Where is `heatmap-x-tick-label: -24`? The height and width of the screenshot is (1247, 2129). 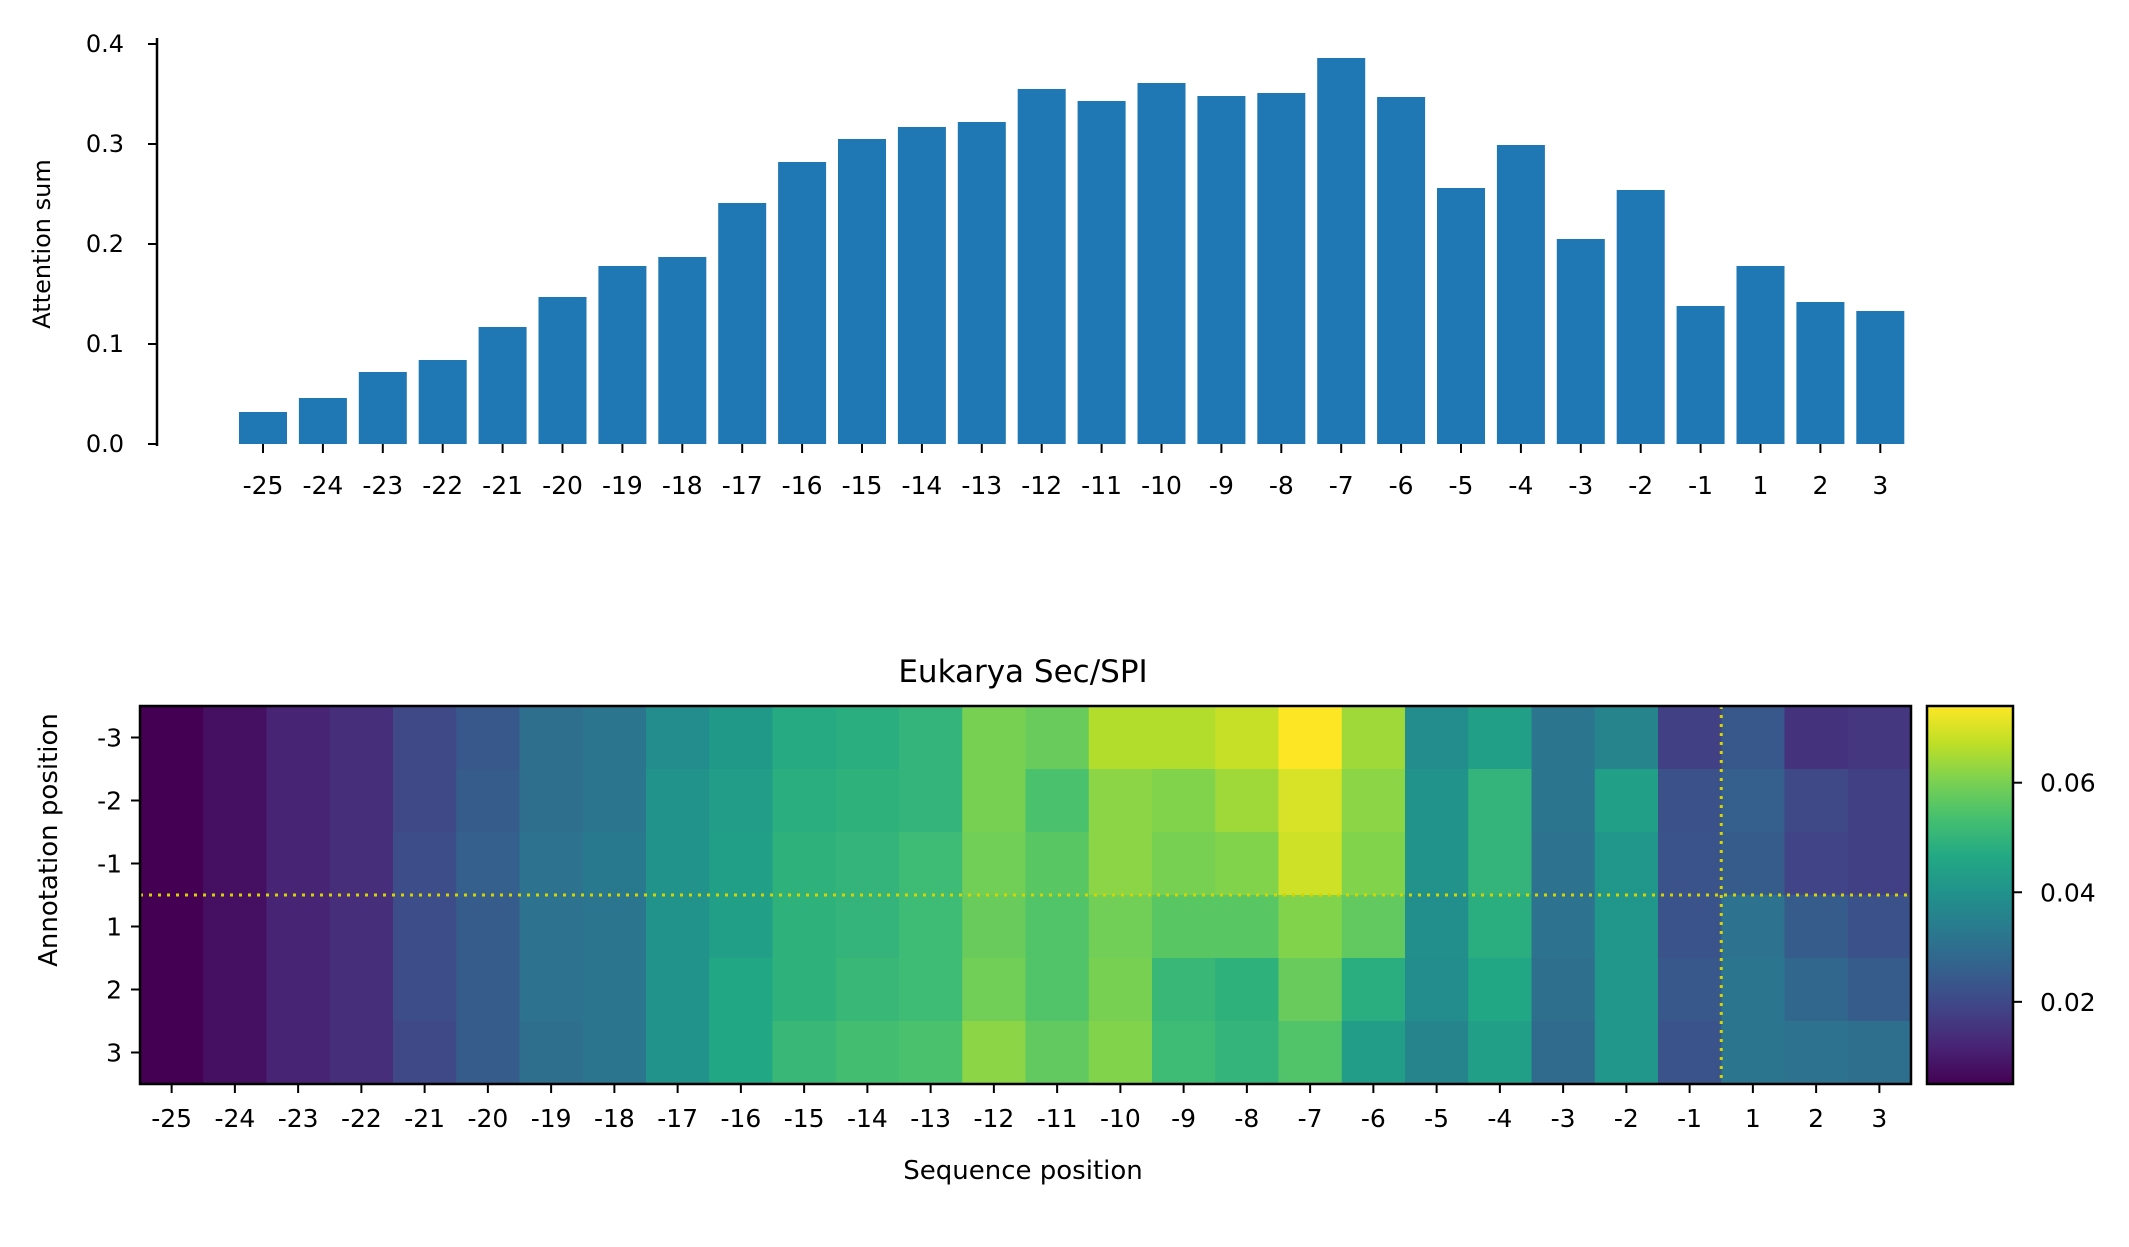 heatmap-x-tick-label: -24 is located at coordinates (234, 1118).